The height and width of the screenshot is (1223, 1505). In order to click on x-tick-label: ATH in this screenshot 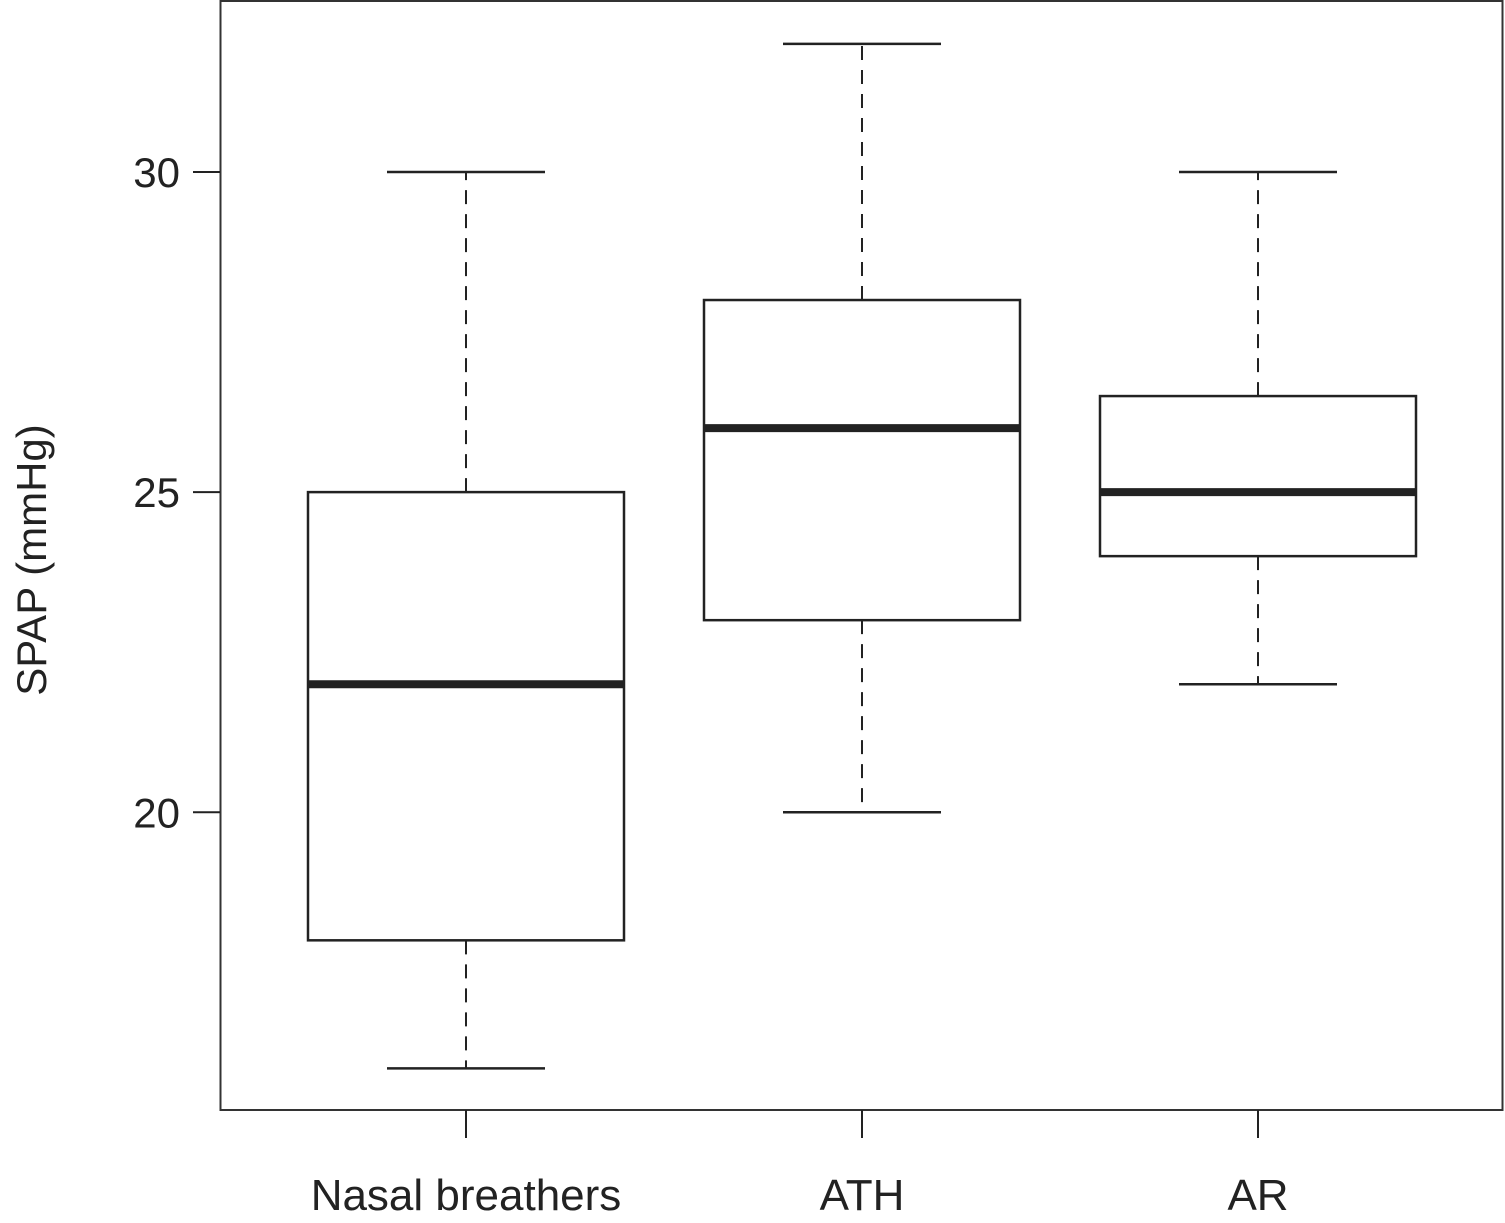, I will do `click(862, 1195)`.